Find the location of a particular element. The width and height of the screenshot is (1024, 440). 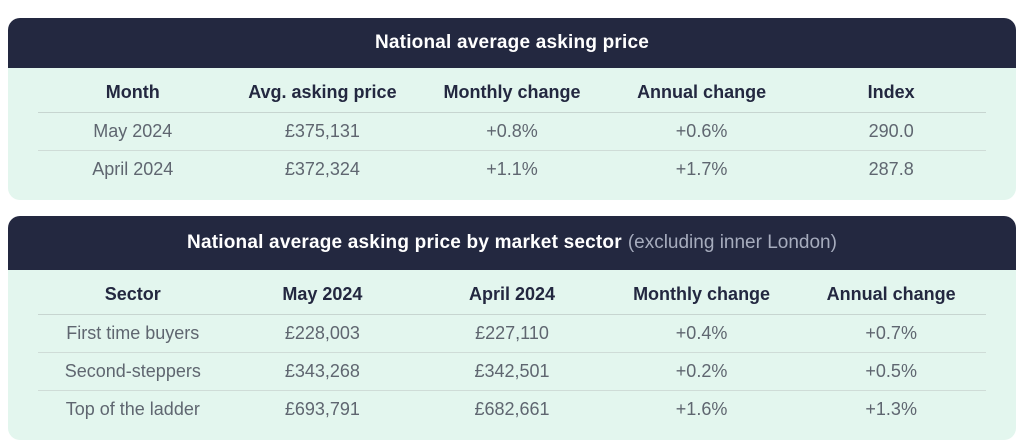

table-row: April 2024 £372,324 +1.1% +1.7% 287.8 is located at coordinates (512, 169).